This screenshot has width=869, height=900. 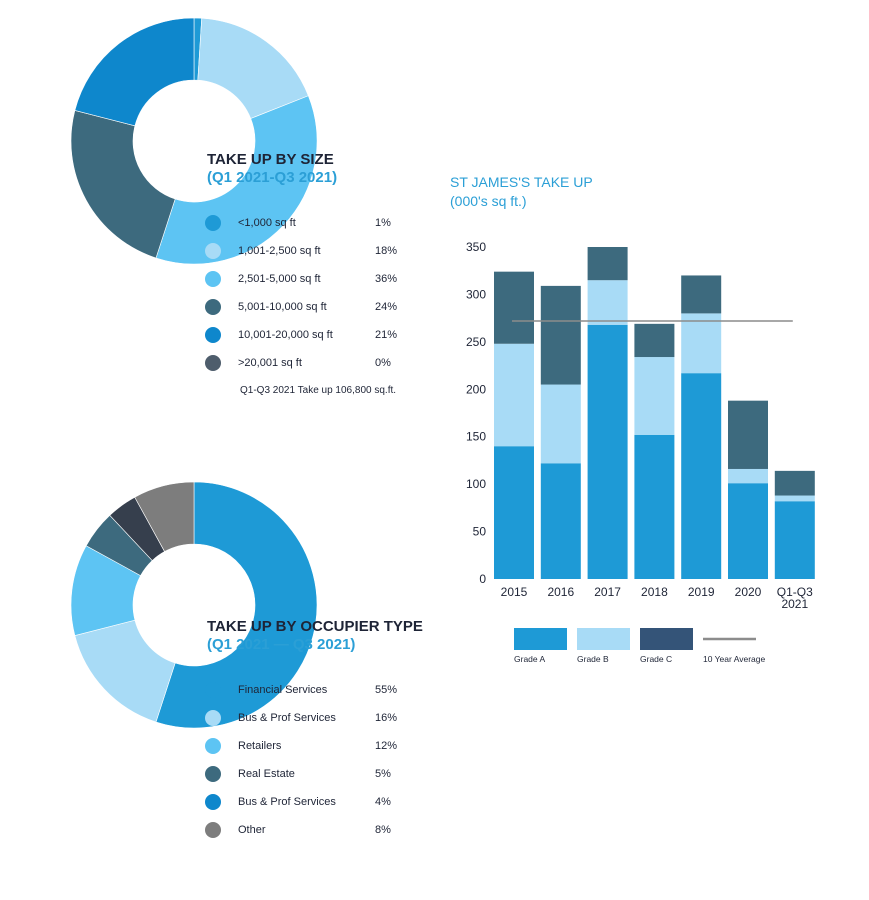 What do you see at coordinates (266, 774) in the screenshot?
I see `legend-label: Real Estate` at bounding box center [266, 774].